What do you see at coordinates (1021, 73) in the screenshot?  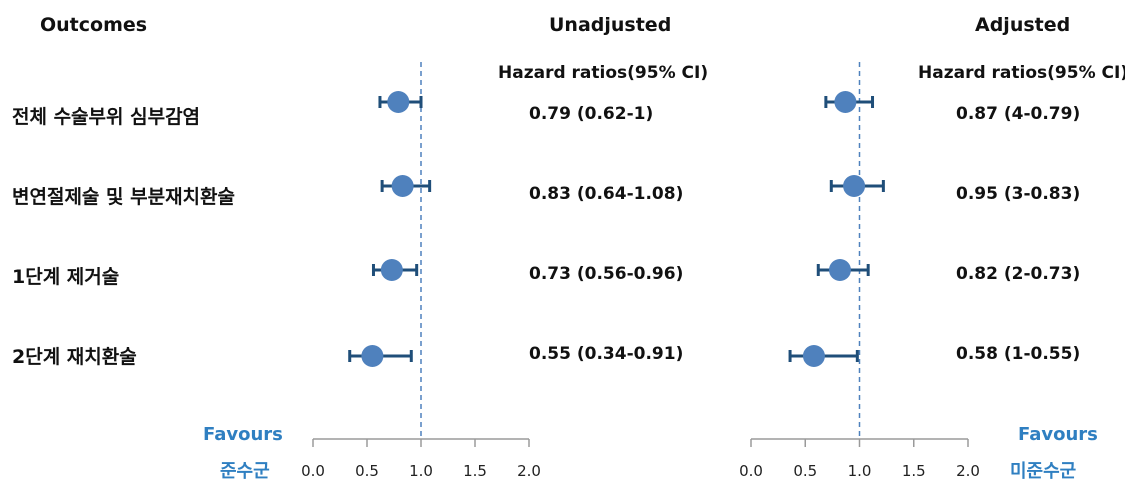 I see `hr-label-adjusted: Hazard ratios(95% CI)` at bounding box center [1021, 73].